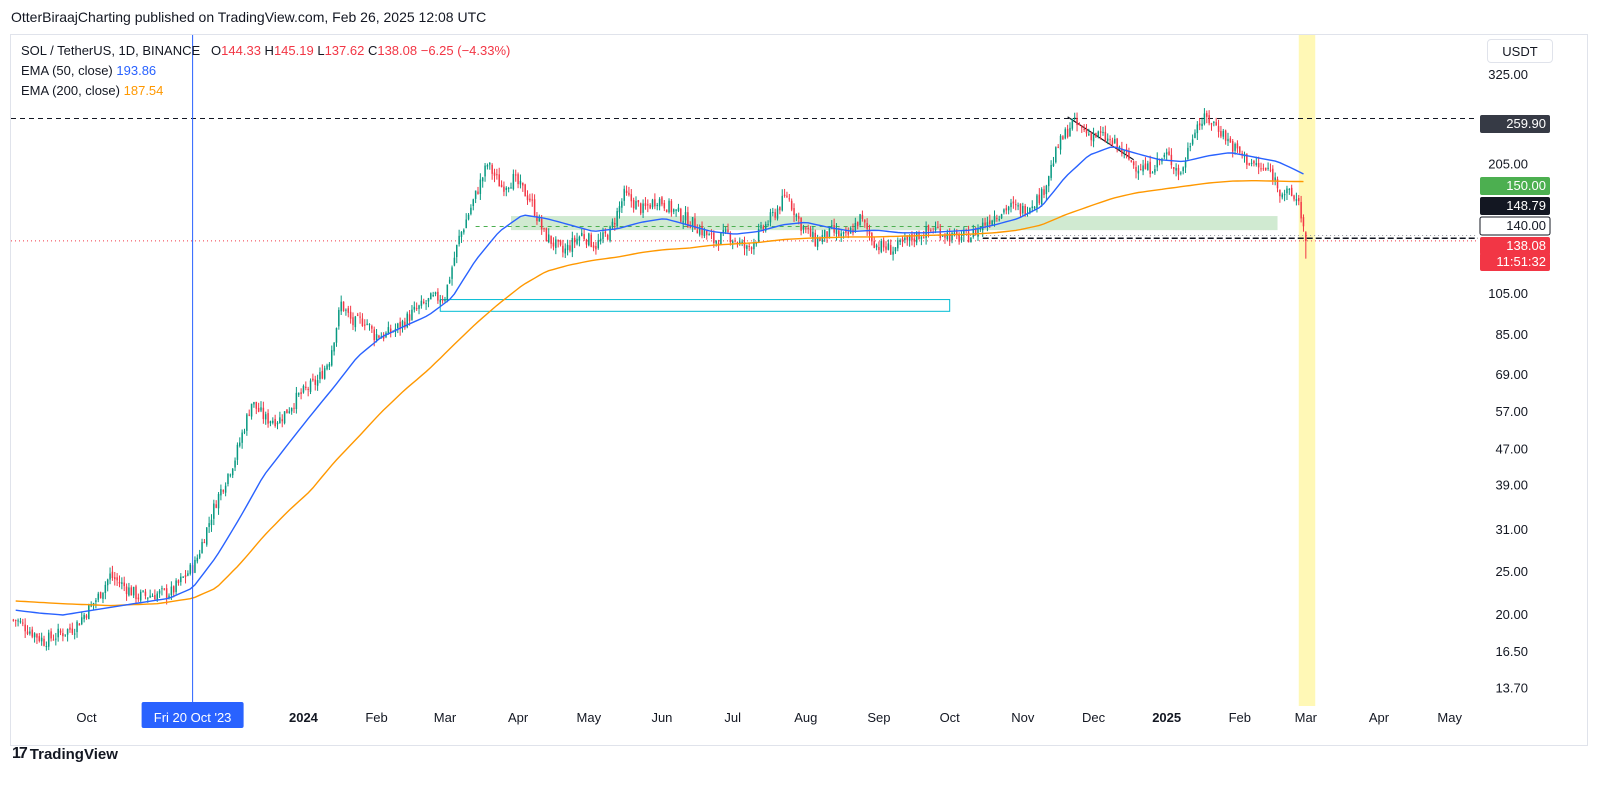 The width and height of the screenshot is (1600, 790). I want to click on legend-symbol: SOL / TetherUS, 1D, BINANCE, so click(111, 50).